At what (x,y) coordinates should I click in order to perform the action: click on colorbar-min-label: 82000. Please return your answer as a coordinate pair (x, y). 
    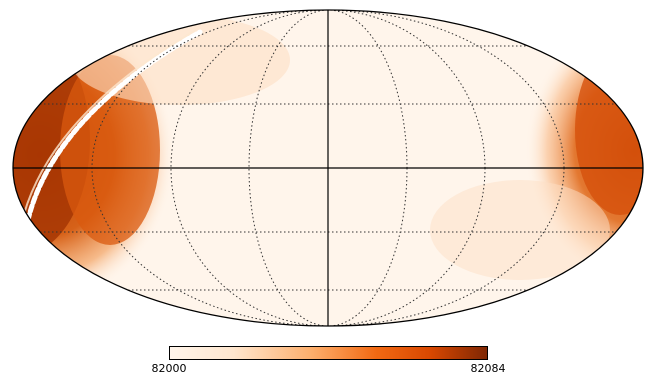
    Looking at the image, I should click on (169, 368).